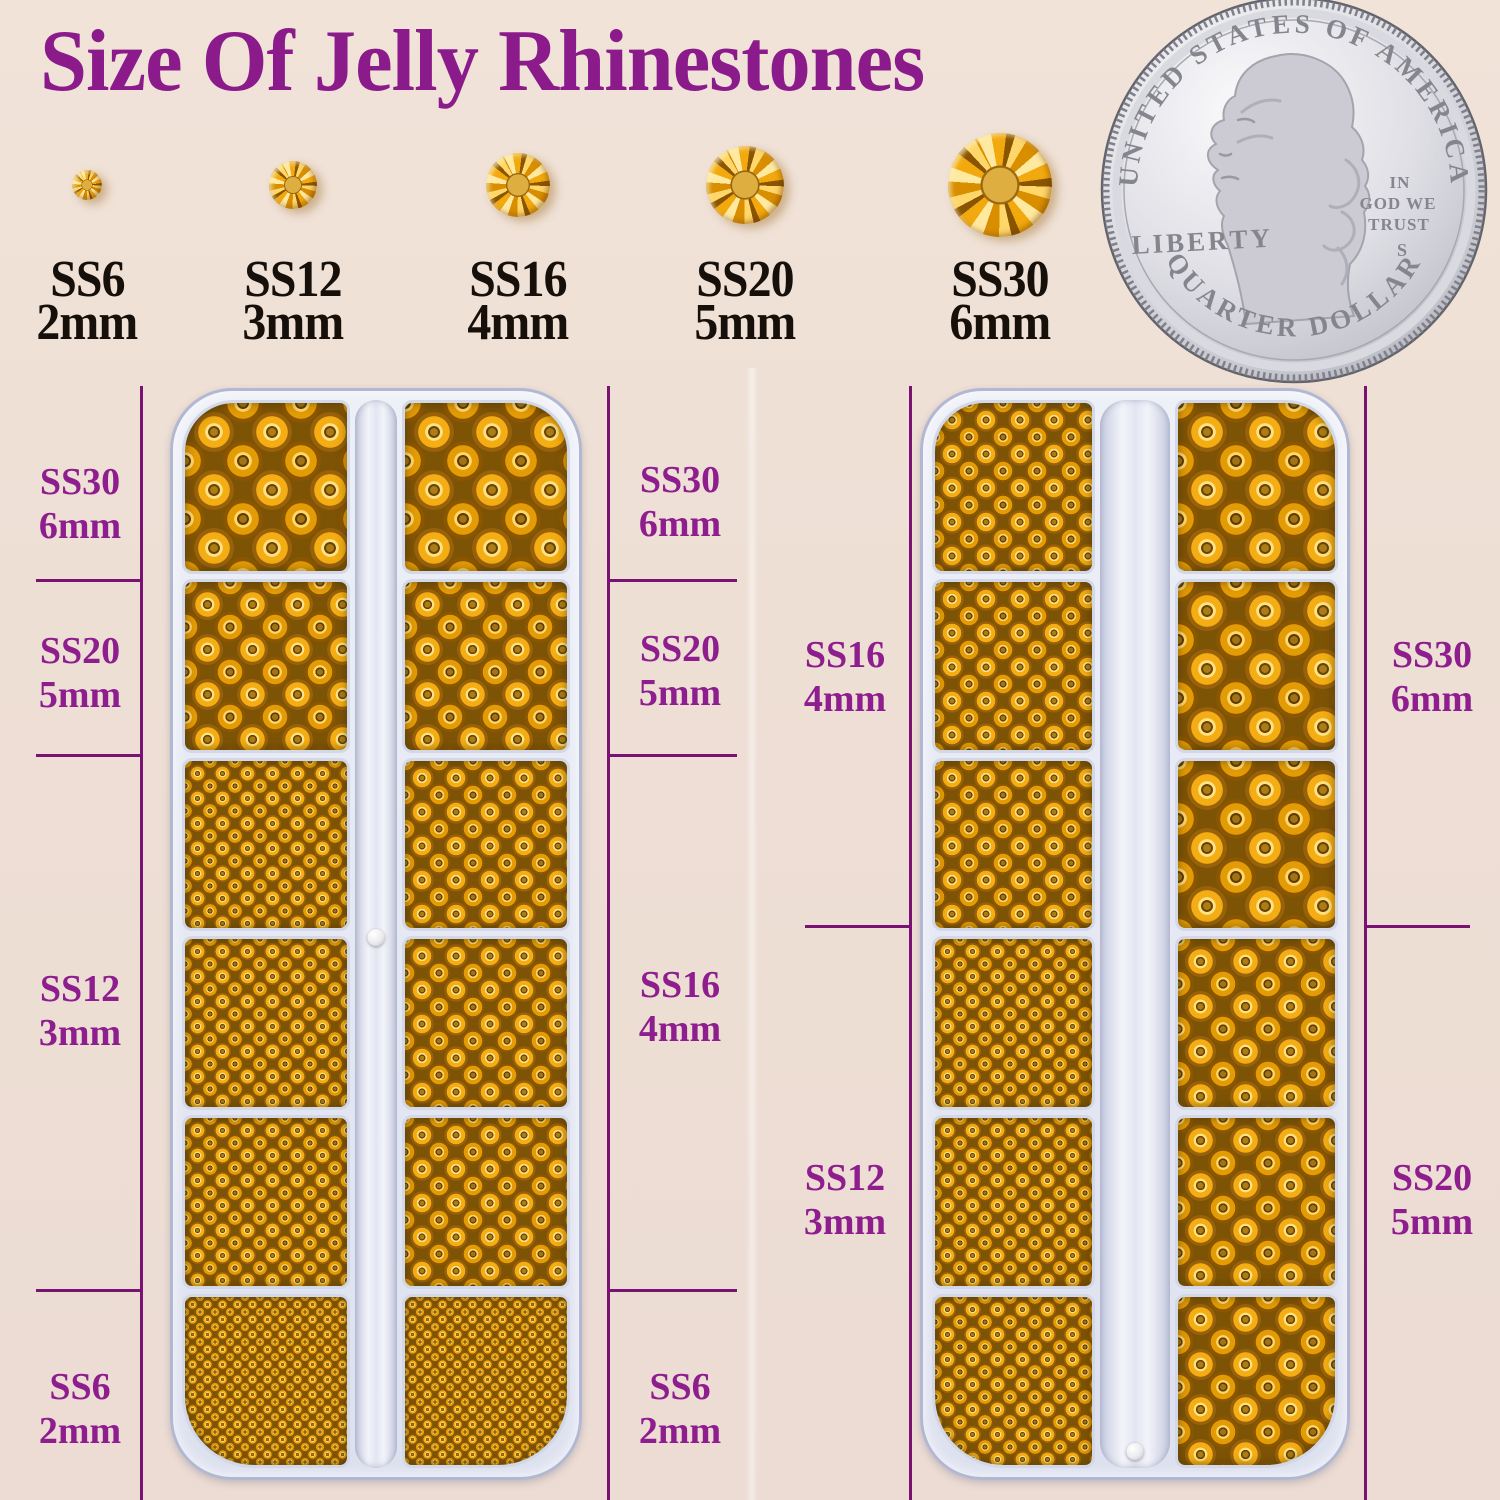 The width and height of the screenshot is (1500, 1500). I want to click on coin-reeded-edge, so click(1294, 191).